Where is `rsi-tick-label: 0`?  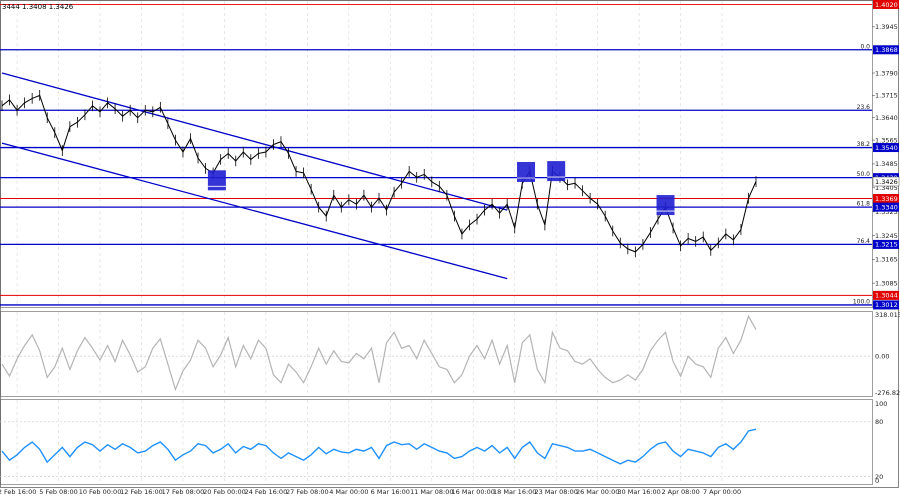
rsi-tick-label: 0 is located at coordinates (877, 481).